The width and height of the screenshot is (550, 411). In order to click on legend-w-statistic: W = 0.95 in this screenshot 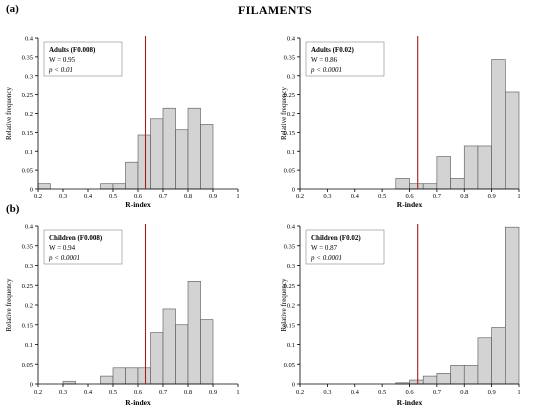, I will do `click(62, 60)`.